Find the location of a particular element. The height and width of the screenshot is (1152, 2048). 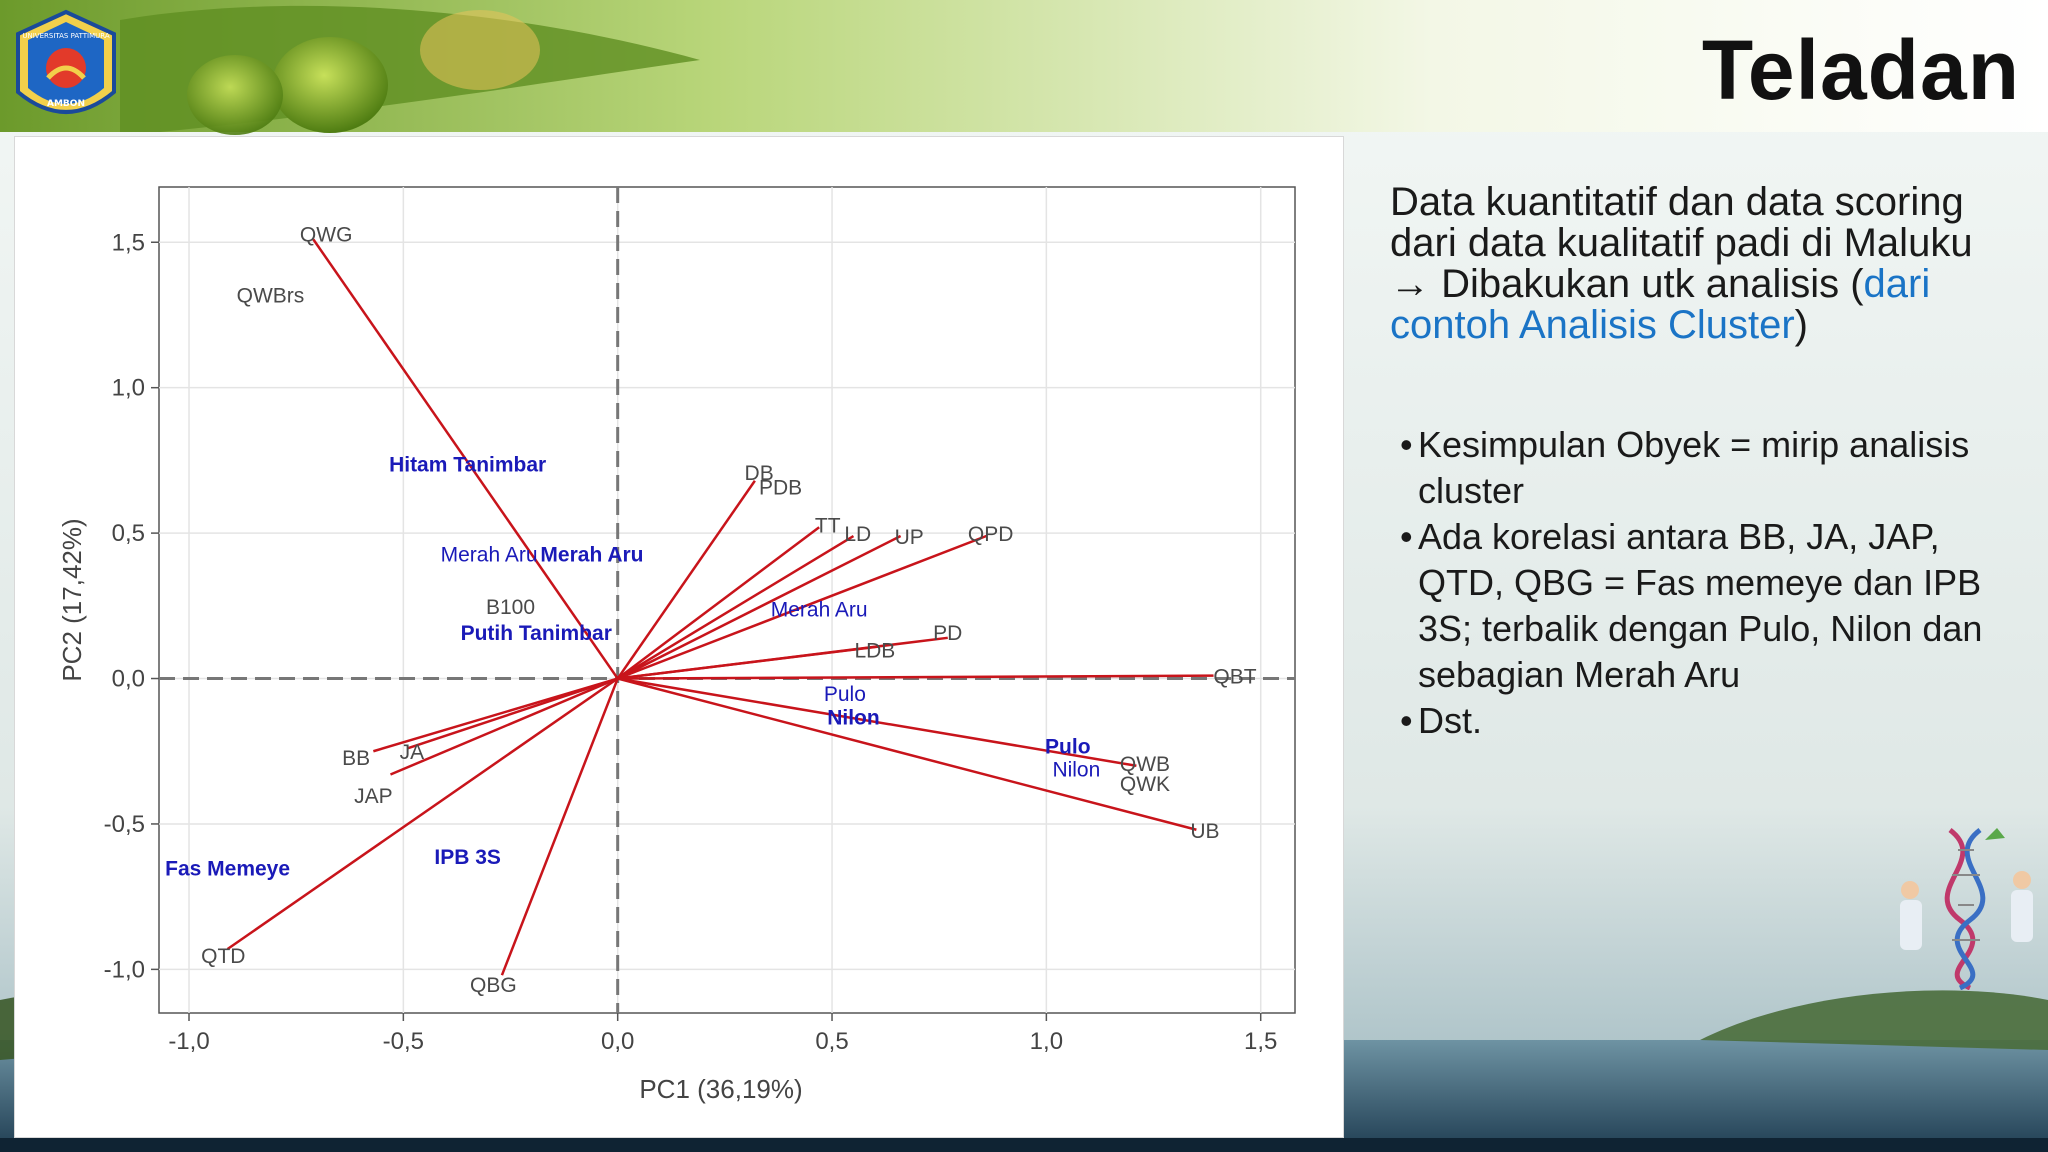

vector-up is located at coordinates (759, 607).